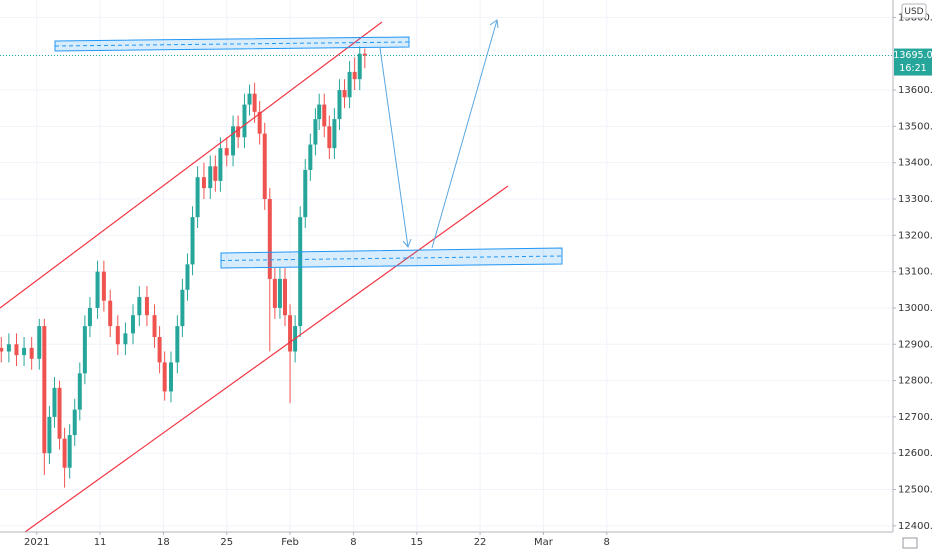 The width and height of the screenshot is (932, 550). Describe the element at coordinates (915, 526) in the screenshot. I see `y-tick-label: 12400.0` at that location.